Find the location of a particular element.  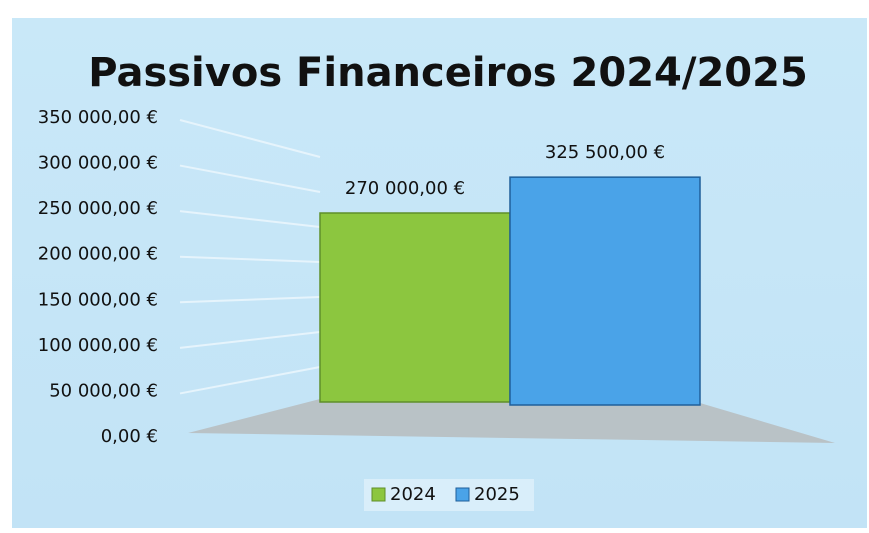

y-tick-label: 50 000,00 € is located at coordinates (103, 390).